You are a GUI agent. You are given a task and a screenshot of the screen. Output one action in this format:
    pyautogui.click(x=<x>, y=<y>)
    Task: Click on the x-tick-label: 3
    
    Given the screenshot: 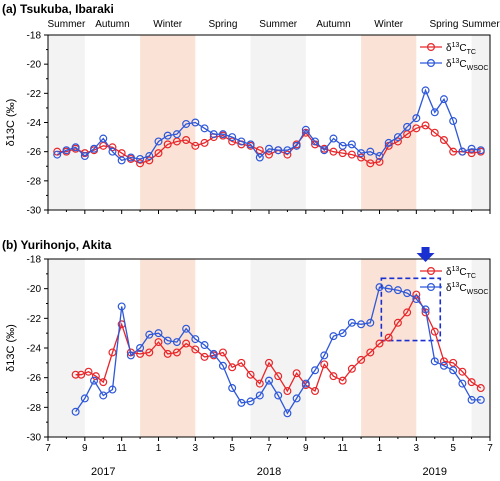 What is the action you would take?
    pyautogui.click(x=196, y=448)
    